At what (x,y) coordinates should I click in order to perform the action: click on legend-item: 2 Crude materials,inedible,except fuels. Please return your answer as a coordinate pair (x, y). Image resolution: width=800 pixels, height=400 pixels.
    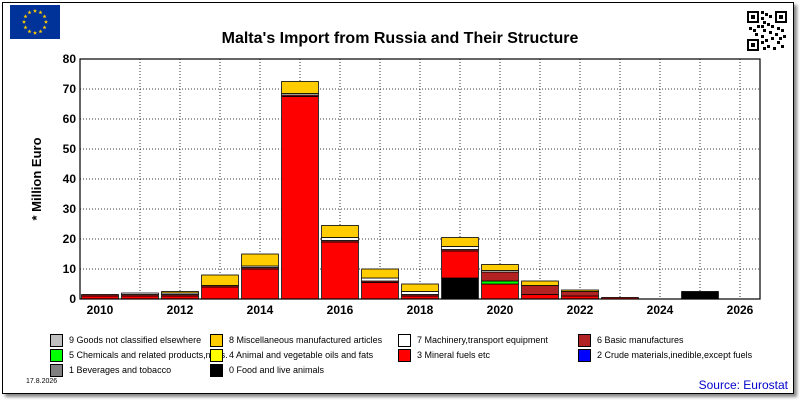
    Looking at the image, I should click on (665, 355).